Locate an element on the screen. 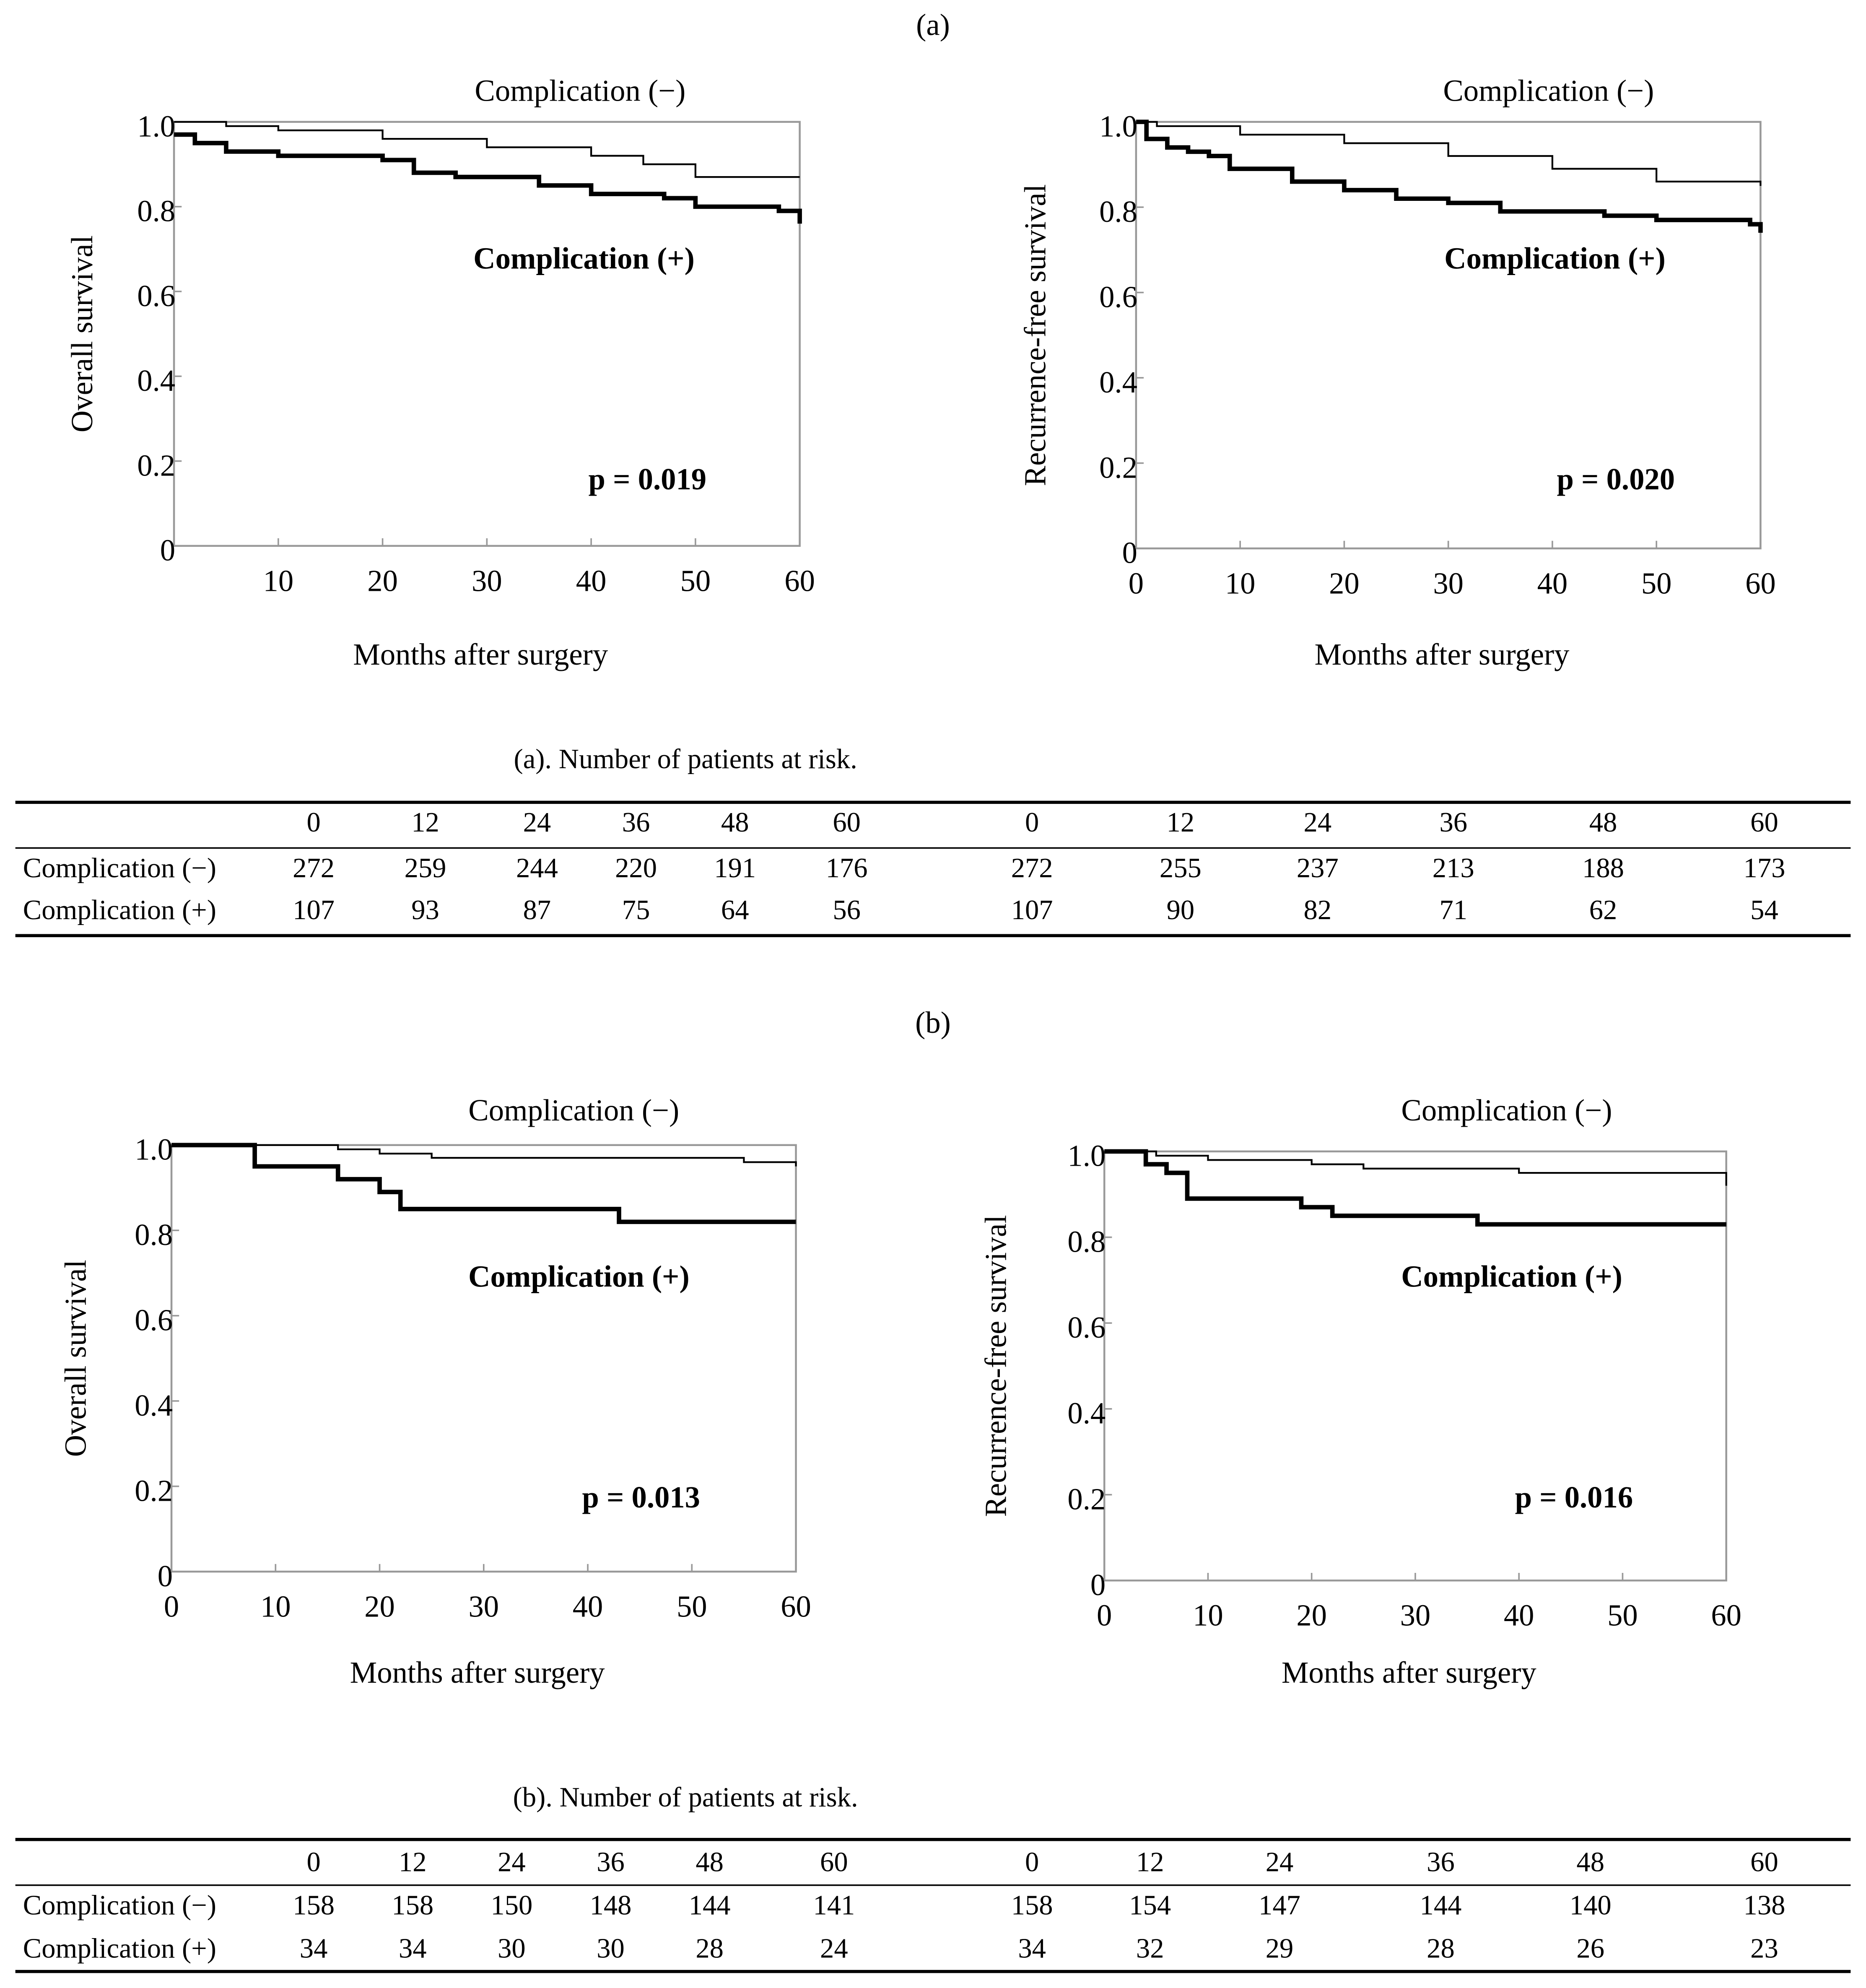  panel-label: (b) is located at coordinates (933, 1022).